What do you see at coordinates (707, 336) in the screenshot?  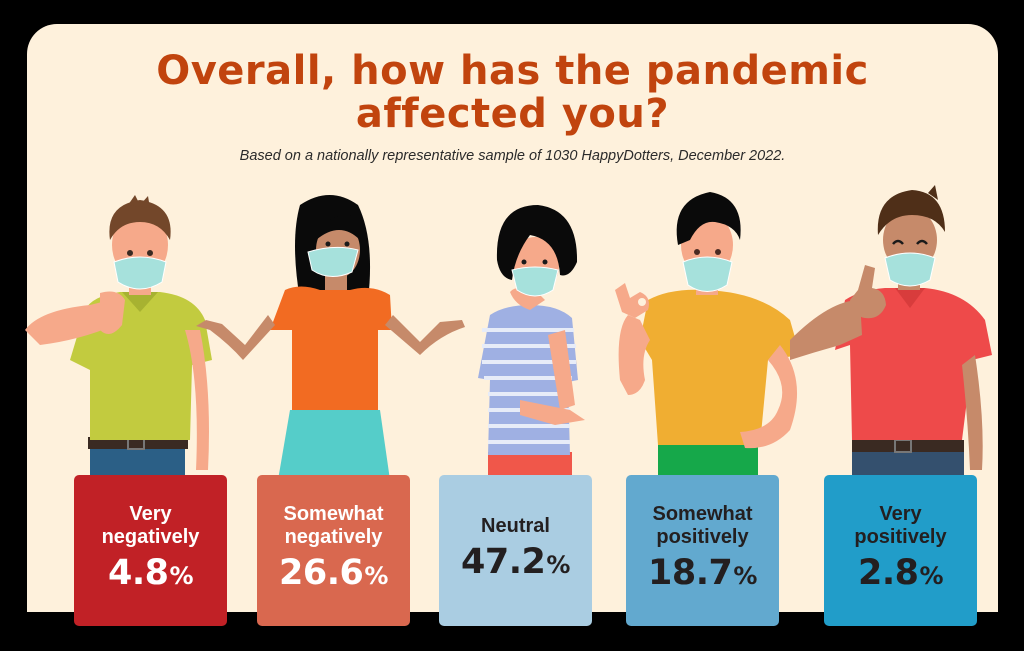 I see `man-ok-sign-icon` at bounding box center [707, 336].